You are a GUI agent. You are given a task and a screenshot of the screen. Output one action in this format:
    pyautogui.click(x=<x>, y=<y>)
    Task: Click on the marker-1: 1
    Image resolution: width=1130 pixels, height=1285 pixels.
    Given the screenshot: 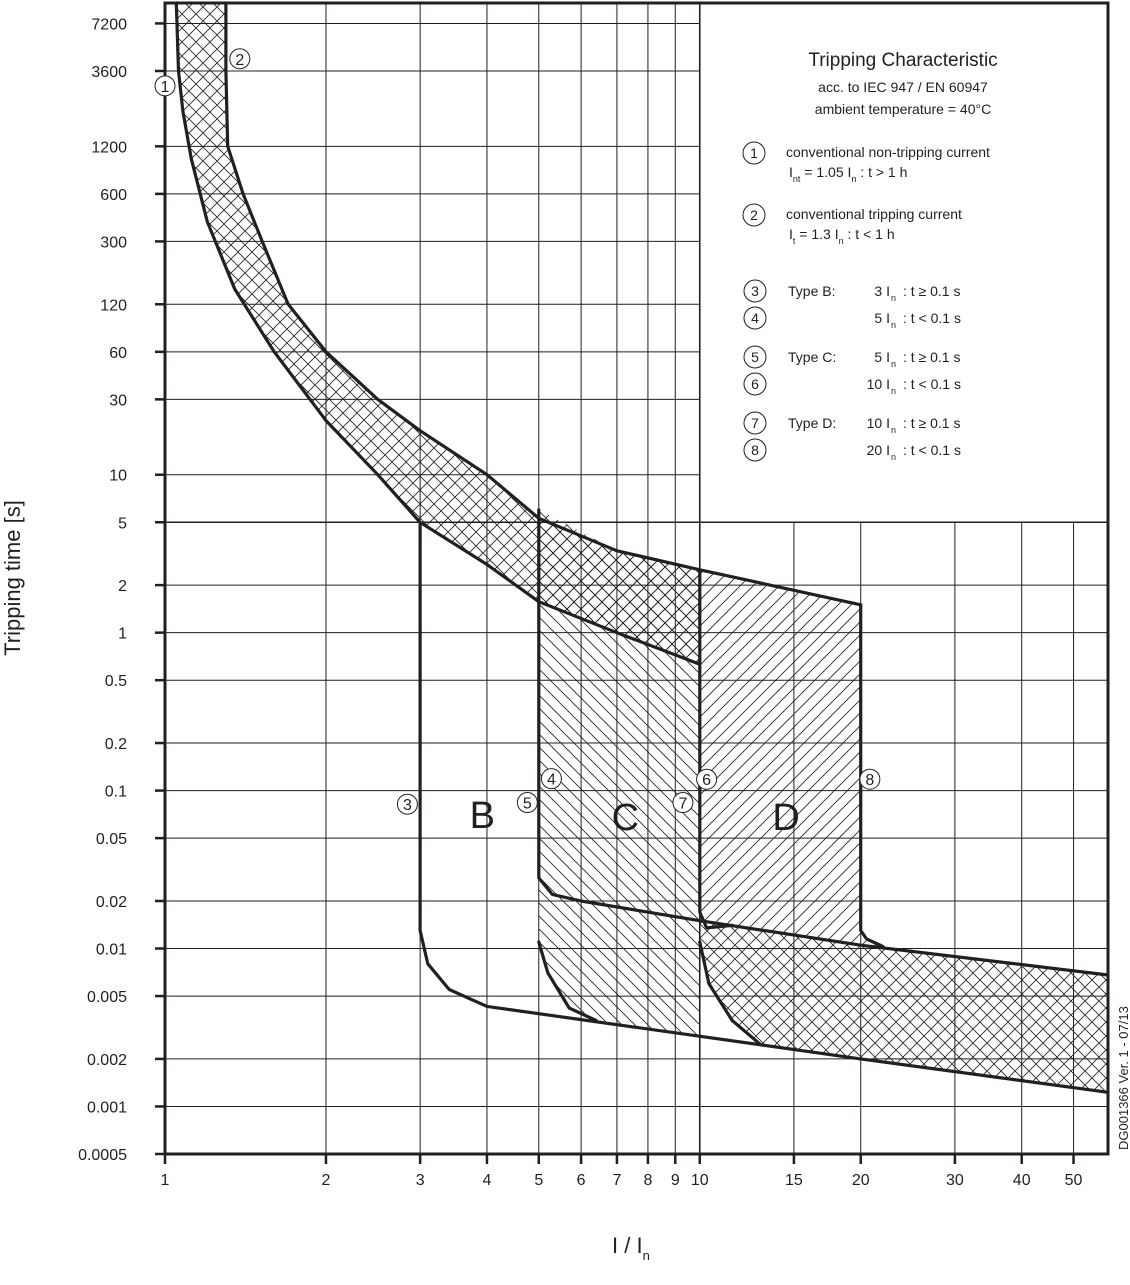 What is the action you would take?
    pyautogui.click(x=165, y=86)
    